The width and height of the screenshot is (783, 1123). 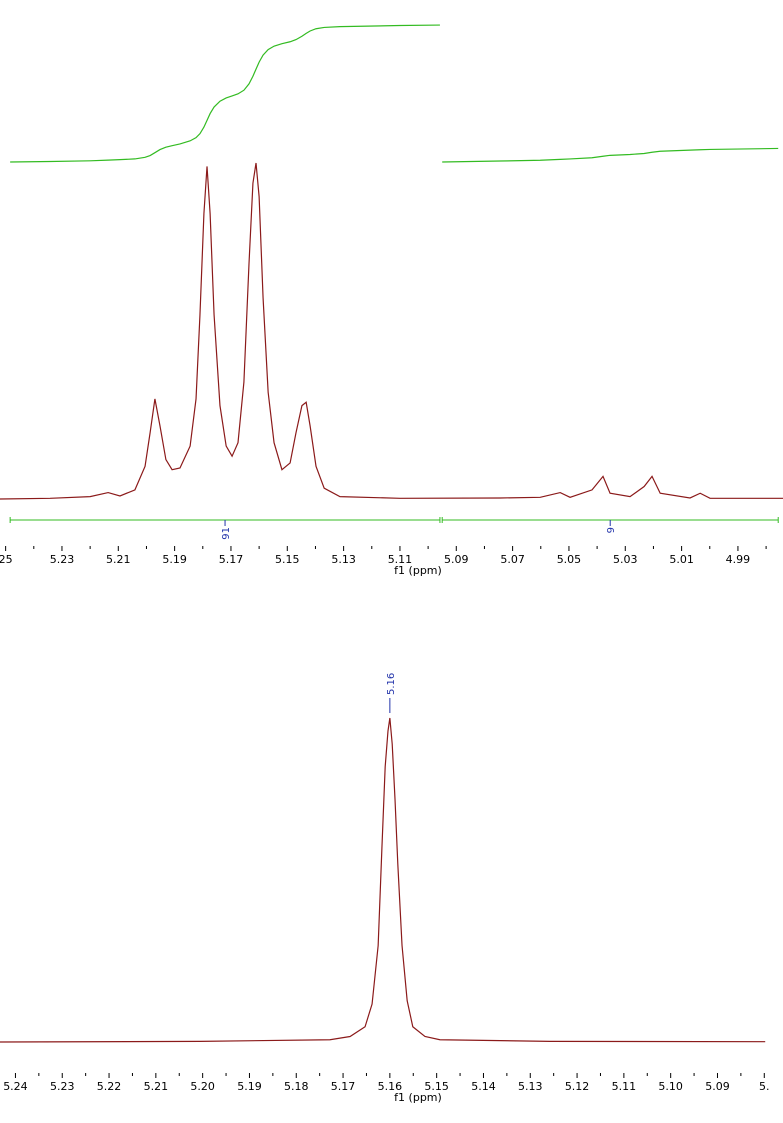 What do you see at coordinates (738, 559) in the screenshot?
I see `x-tick-label: 4.99` at bounding box center [738, 559].